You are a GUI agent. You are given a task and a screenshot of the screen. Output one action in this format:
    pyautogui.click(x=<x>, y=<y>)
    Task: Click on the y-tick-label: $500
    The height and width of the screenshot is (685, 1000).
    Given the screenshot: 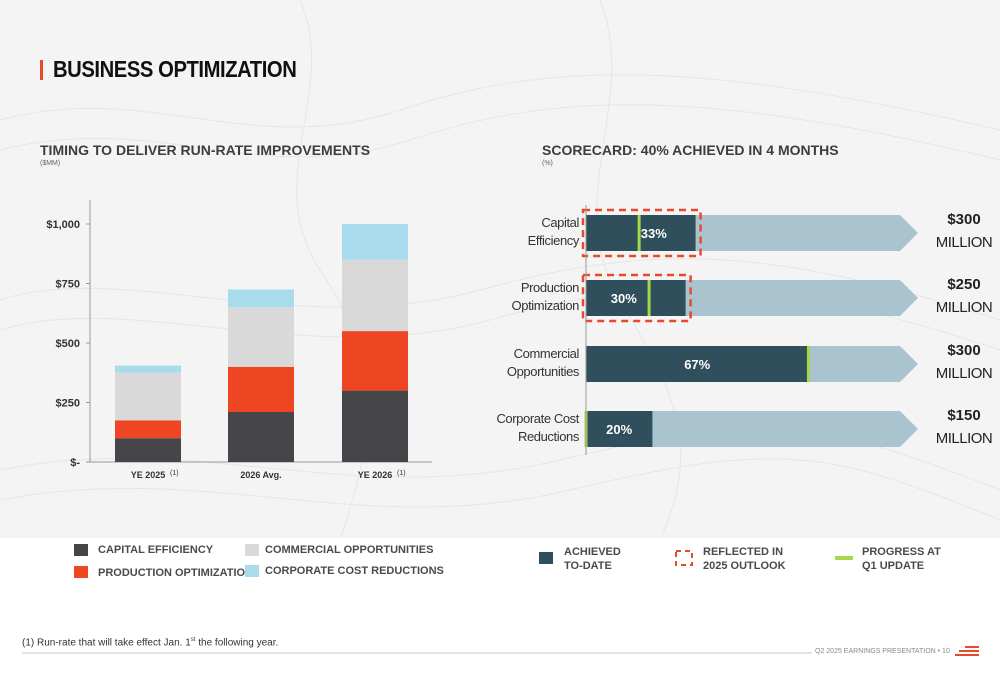 What is the action you would take?
    pyautogui.click(x=68, y=344)
    